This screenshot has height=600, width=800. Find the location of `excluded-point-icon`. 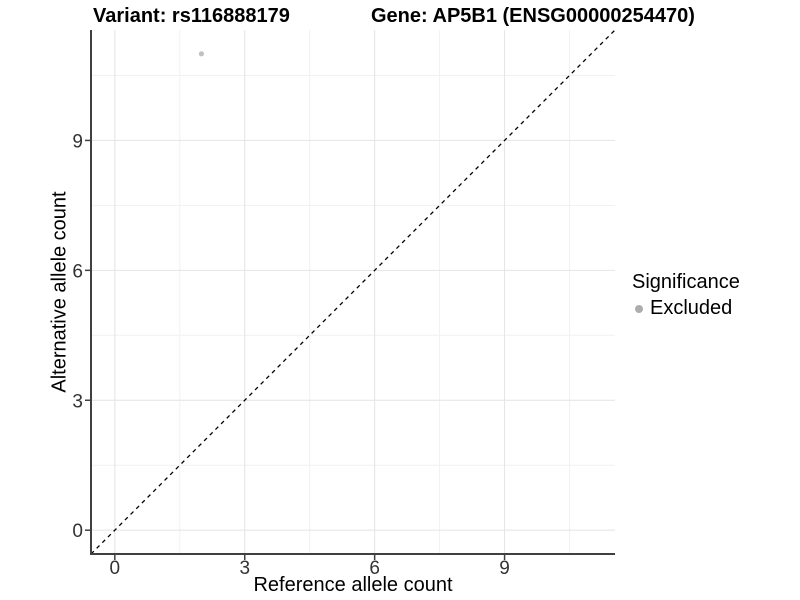

excluded-point-icon is located at coordinates (639, 308).